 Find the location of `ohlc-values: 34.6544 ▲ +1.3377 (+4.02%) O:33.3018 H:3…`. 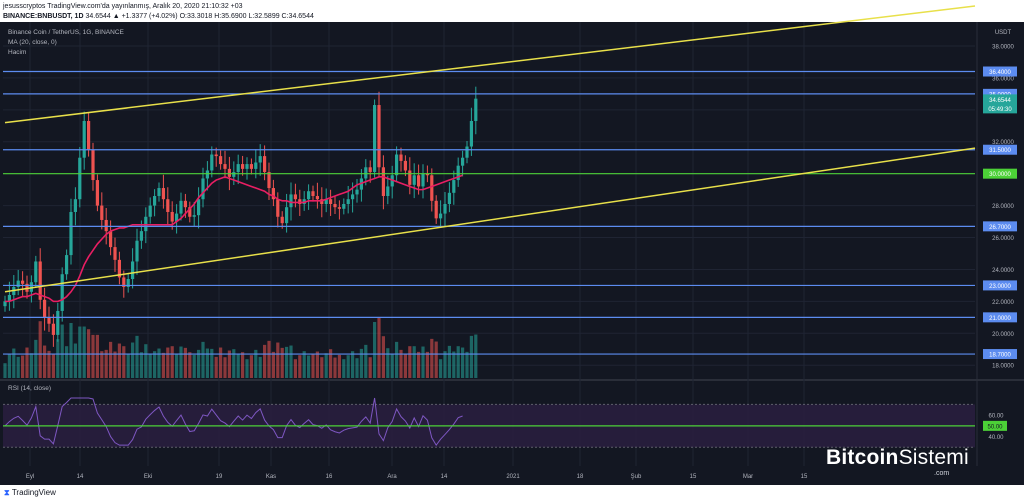

ohlc-values: 34.6544 ▲ +1.3377 (+4.02%) O:33.3018 H:3… is located at coordinates (199, 16).